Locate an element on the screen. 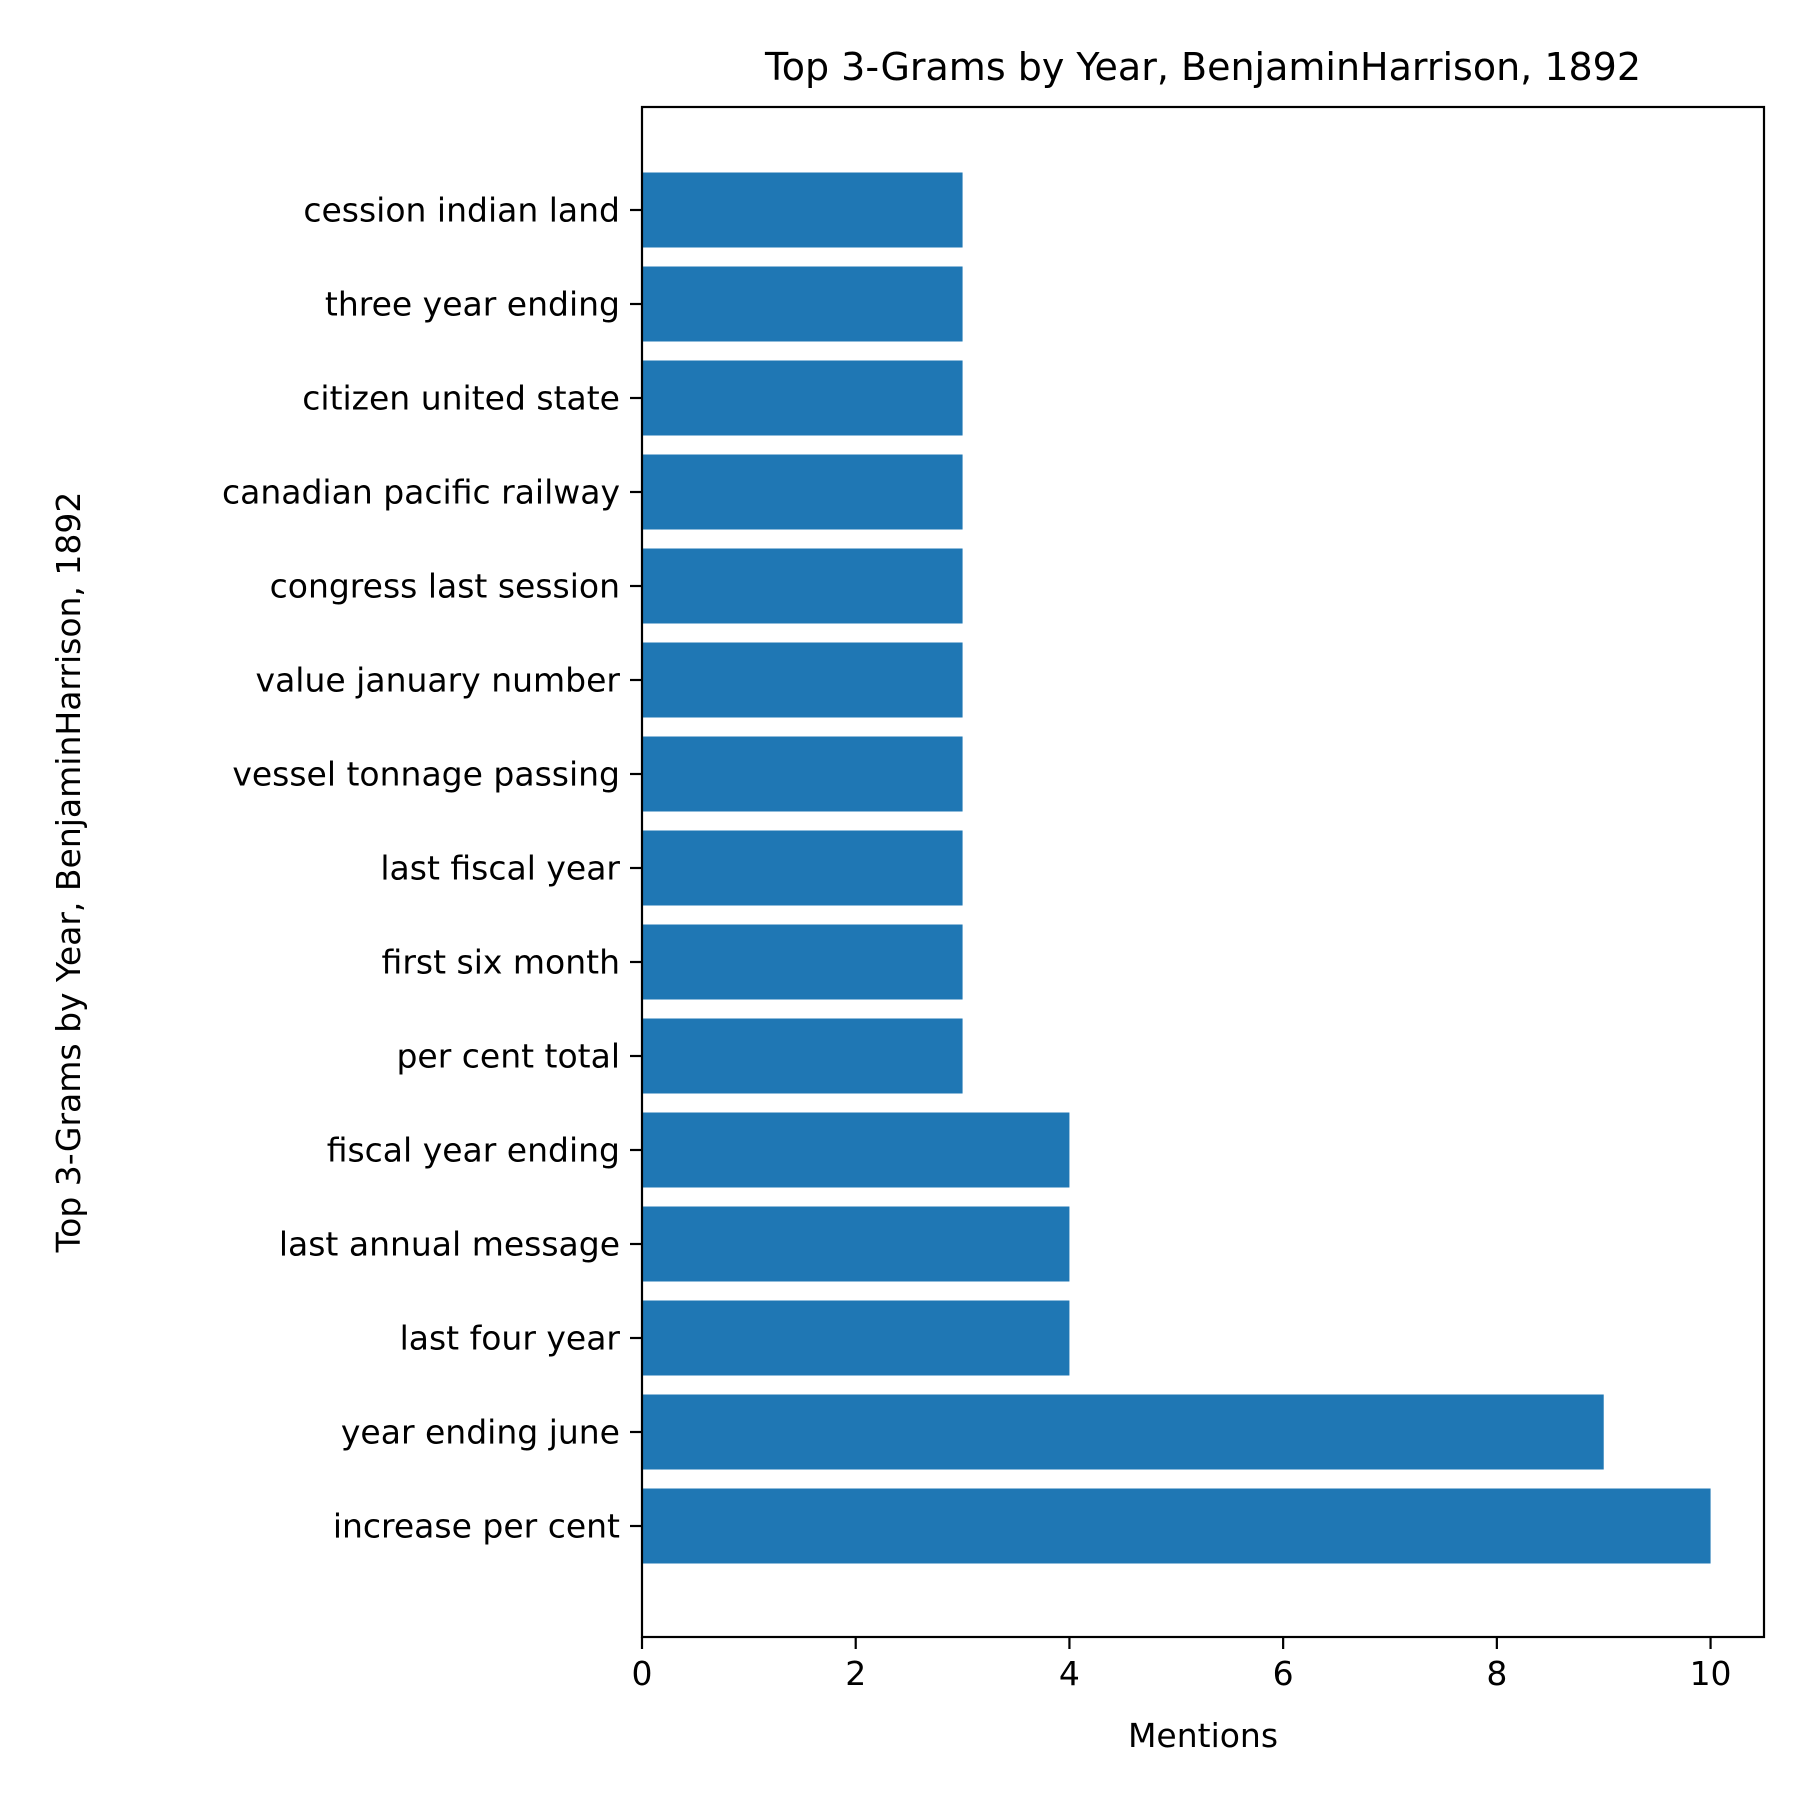 This screenshot has height=1805, width=1800. y-tick-label: congress last session is located at coordinates (445, 586).